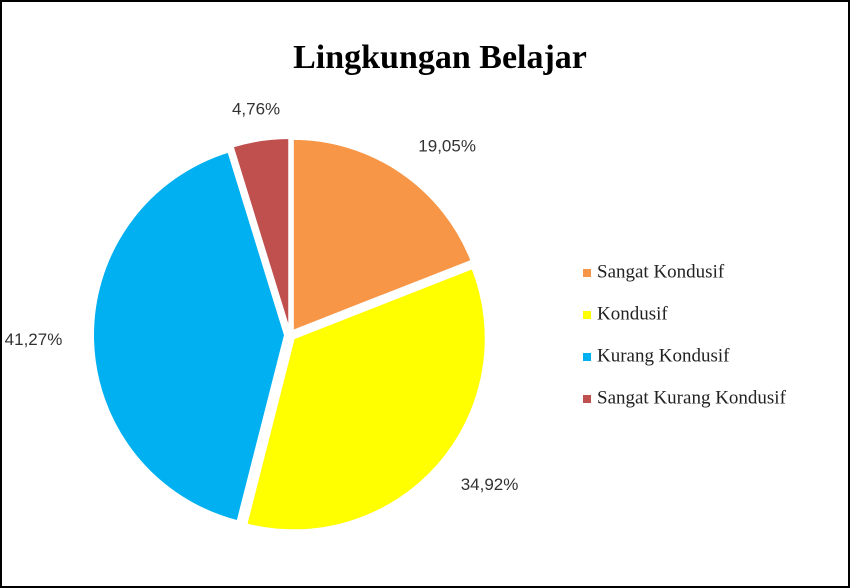  I want to click on data-label: 19,05%, so click(447, 145).